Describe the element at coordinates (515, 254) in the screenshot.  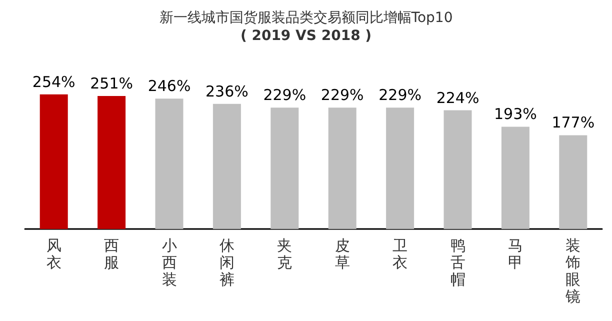
I see `x-tick-label: 马甲` at that location.